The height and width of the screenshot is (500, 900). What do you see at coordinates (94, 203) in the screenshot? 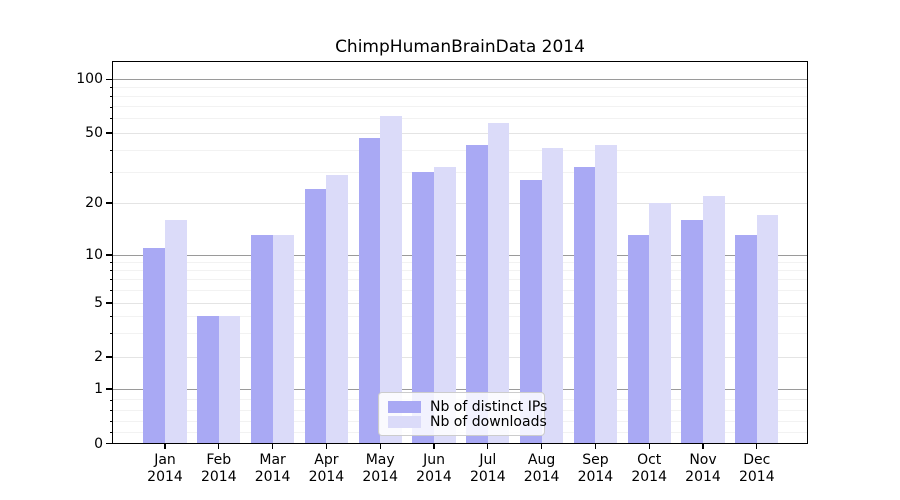
I see `y-tick-label: 20` at bounding box center [94, 203].